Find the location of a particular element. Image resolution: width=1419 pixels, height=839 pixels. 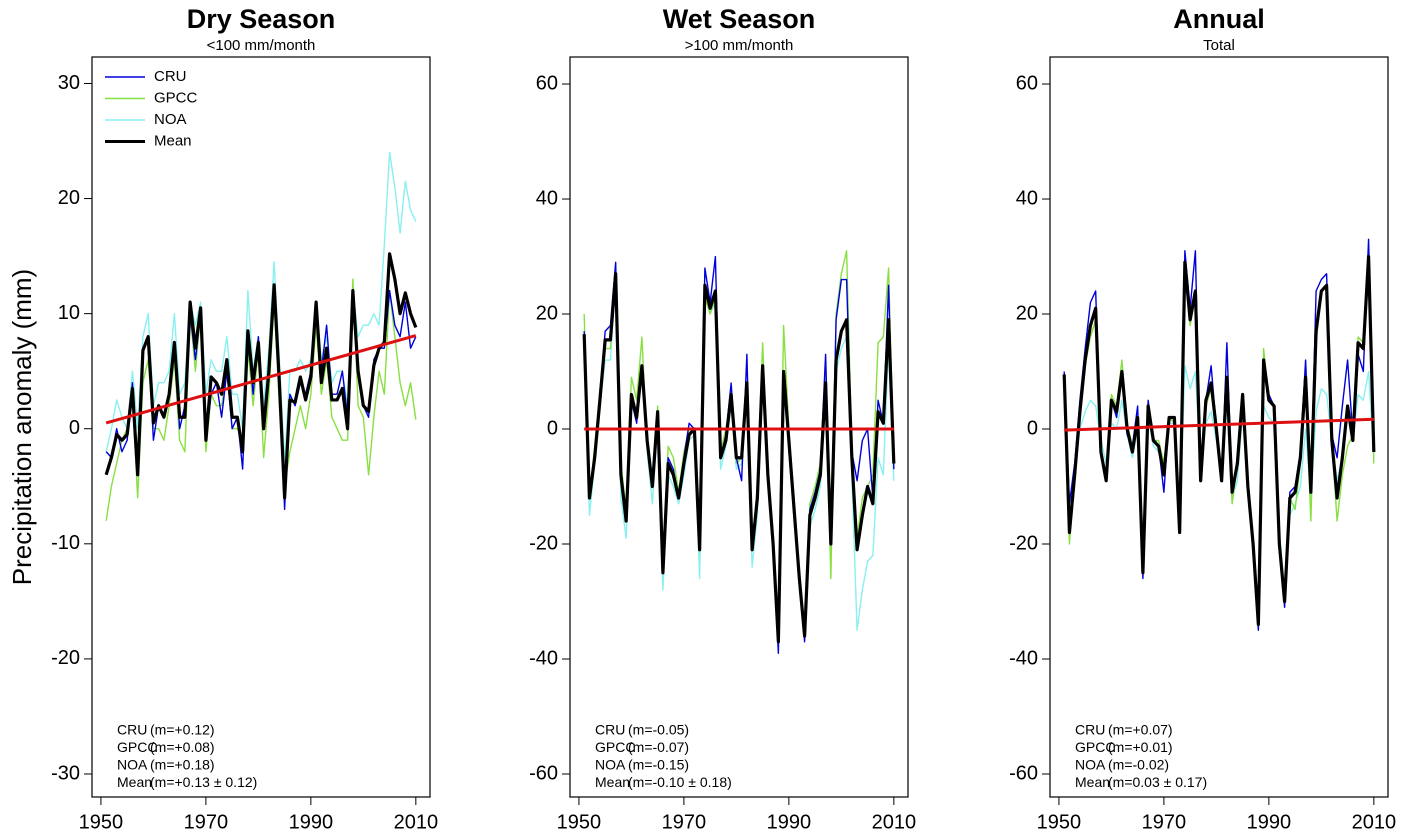

stats-value: (m=+0.12) is located at coordinates (182, 730).